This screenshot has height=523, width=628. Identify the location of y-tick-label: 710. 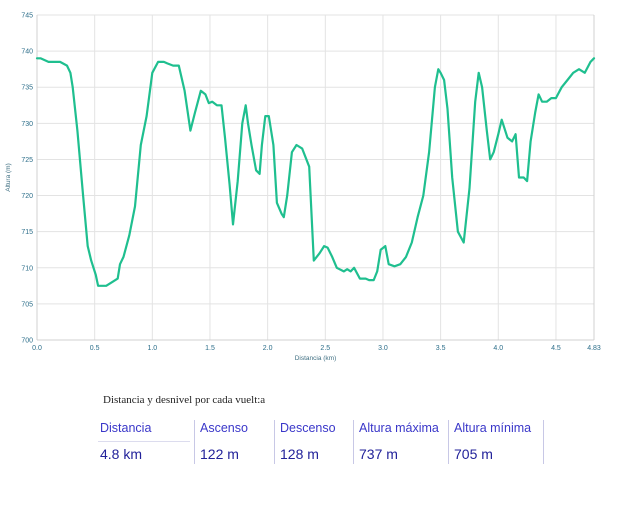
(27, 268).